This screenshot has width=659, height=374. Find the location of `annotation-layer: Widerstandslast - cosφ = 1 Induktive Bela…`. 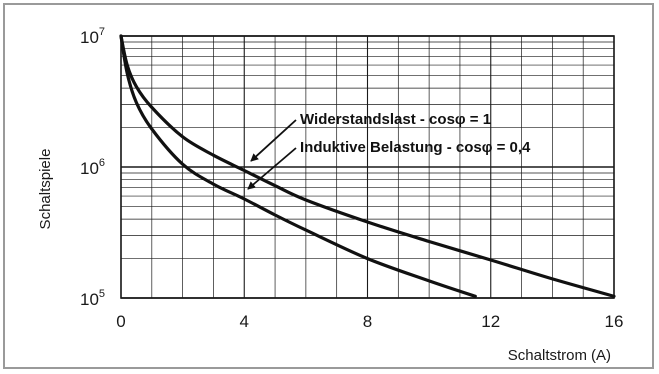

annotation-layer: Widerstandslast - cosφ = 1 Induktive Bela… is located at coordinates (389, 150).